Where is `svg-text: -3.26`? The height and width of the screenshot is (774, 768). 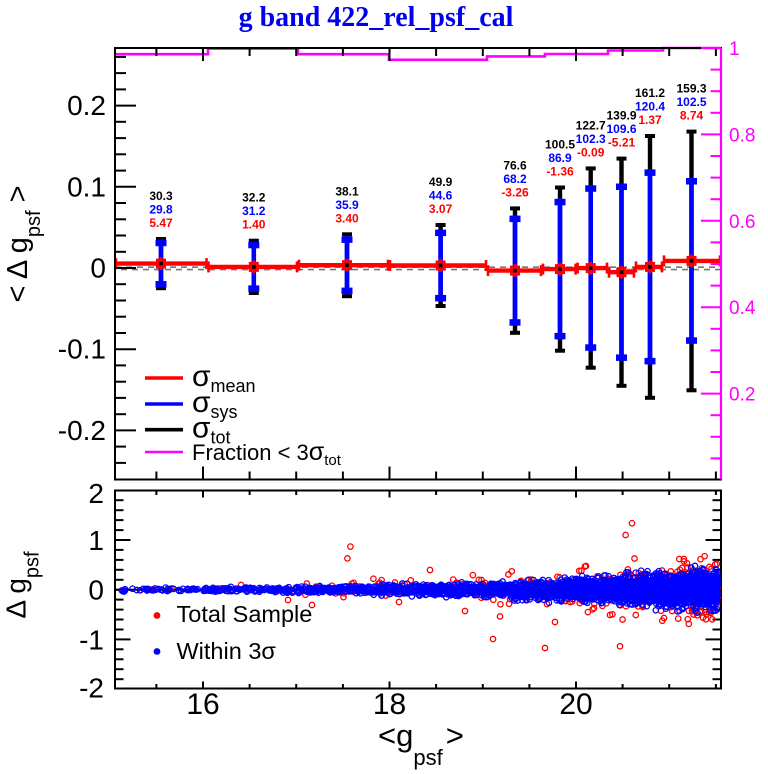
svg-text: -3.26 is located at coordinates (515, 192).